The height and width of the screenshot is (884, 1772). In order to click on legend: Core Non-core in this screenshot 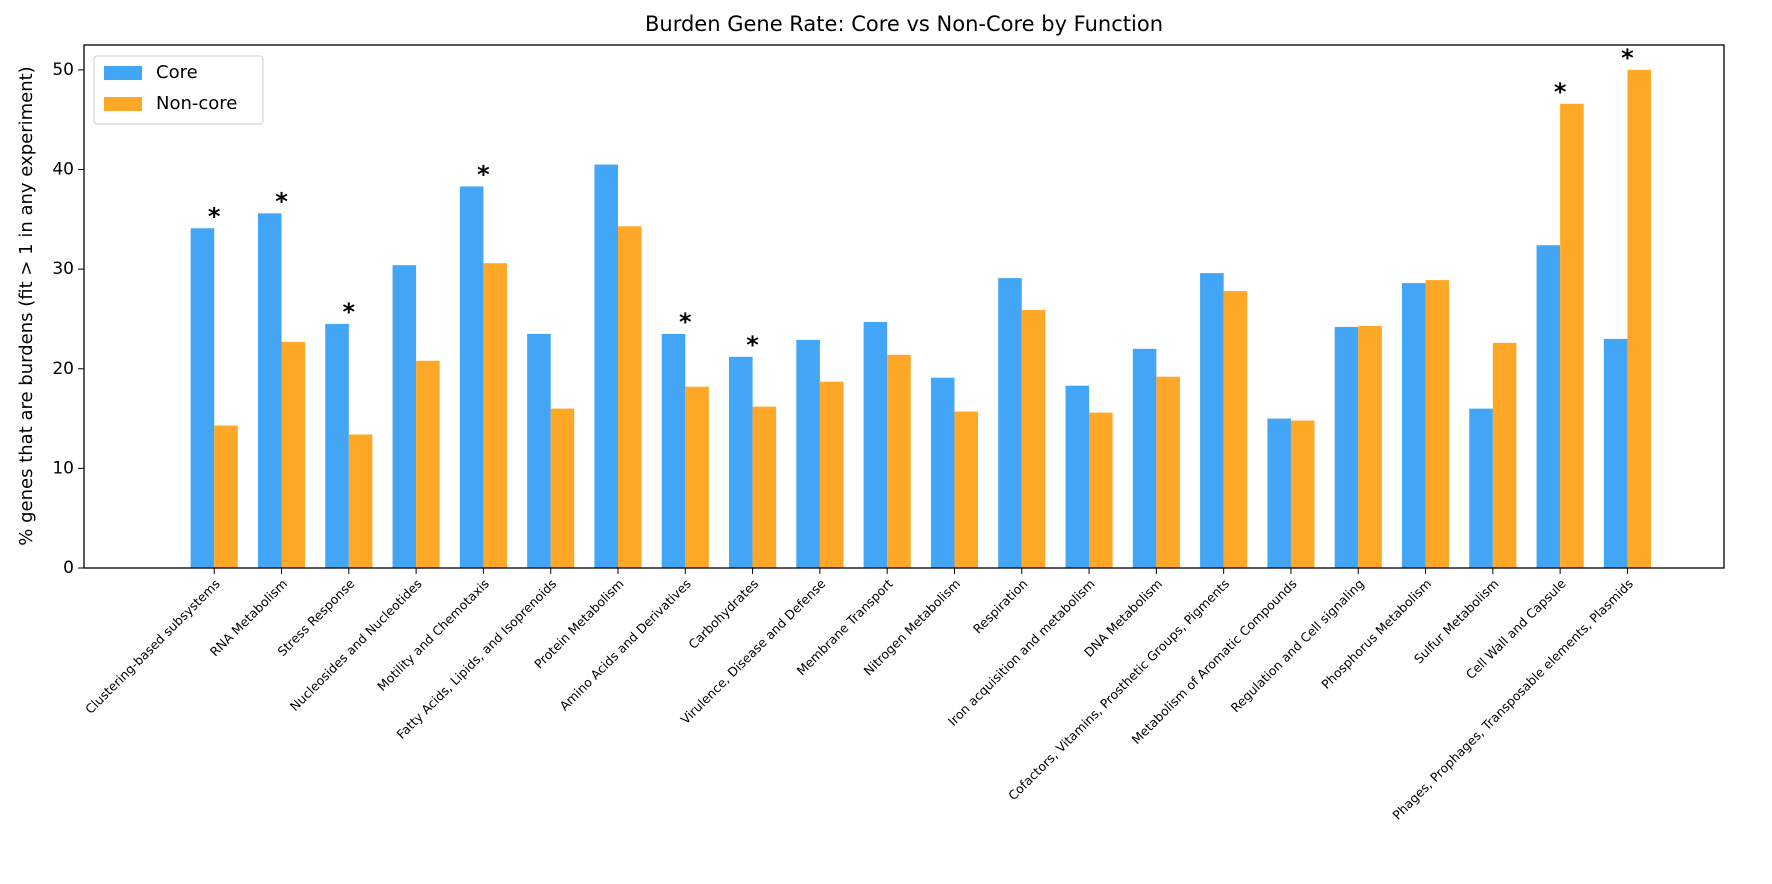, I will do `click(178, 90)`.